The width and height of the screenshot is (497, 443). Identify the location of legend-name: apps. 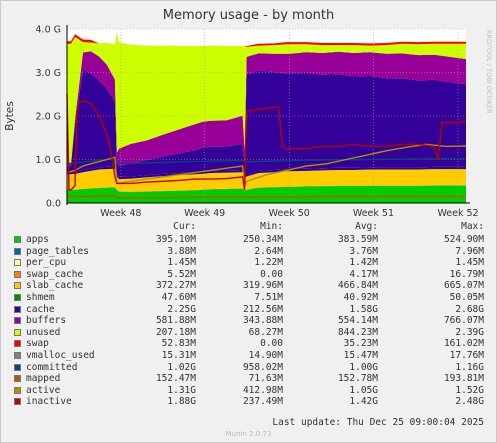
(37, 239).